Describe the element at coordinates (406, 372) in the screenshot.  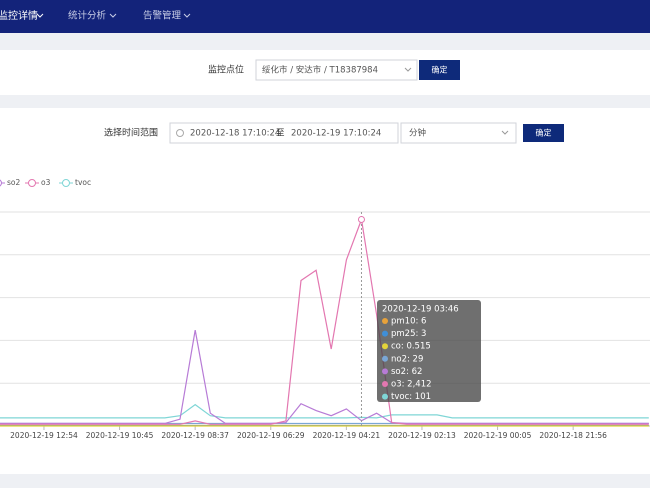
I see `tooltip-line: so2: 62` at that location.